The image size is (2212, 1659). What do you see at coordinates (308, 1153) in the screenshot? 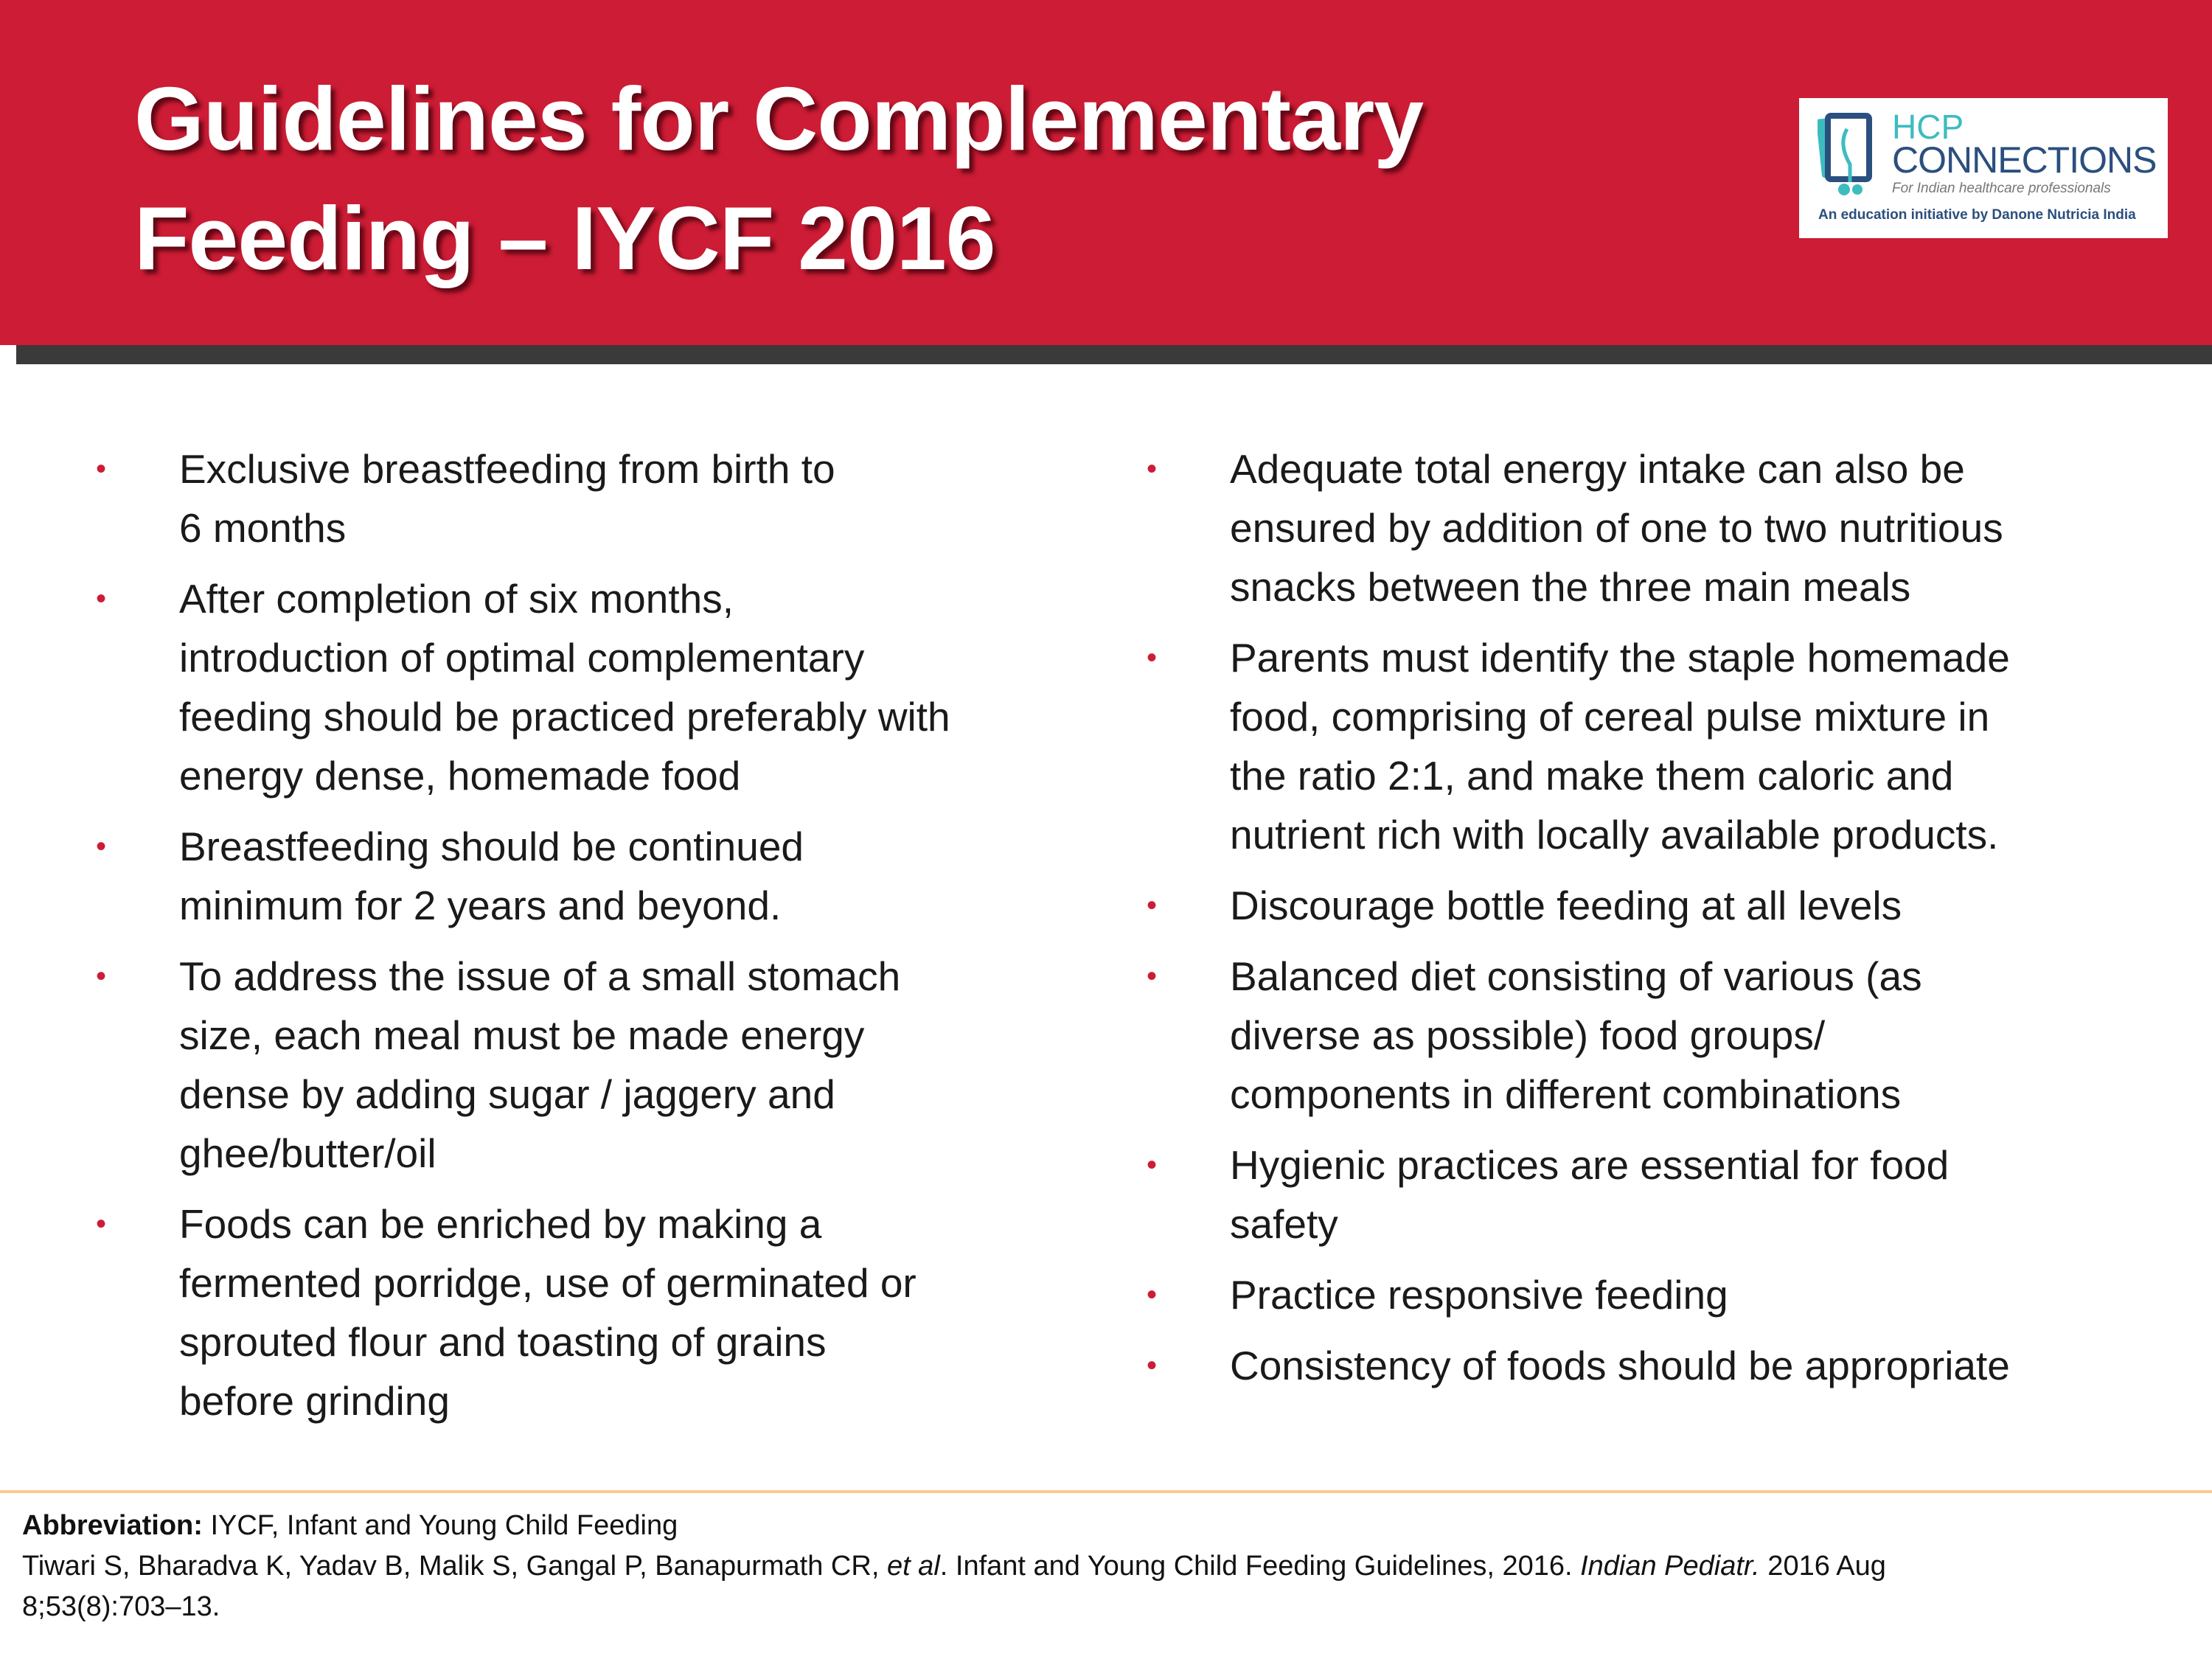
I see `list-item-text: ghee/butter/oil` at bounding box center [308, 1153].